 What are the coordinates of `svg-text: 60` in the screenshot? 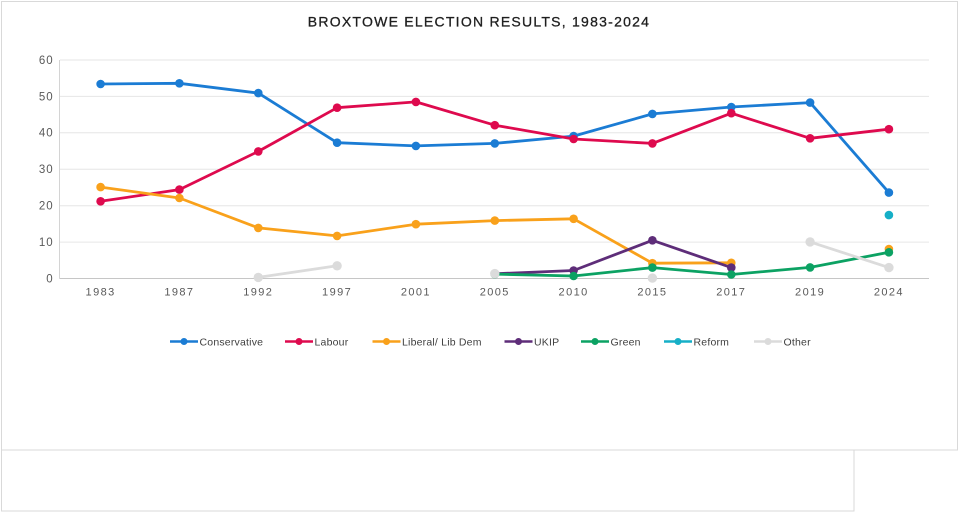 It's located at (46, 61).